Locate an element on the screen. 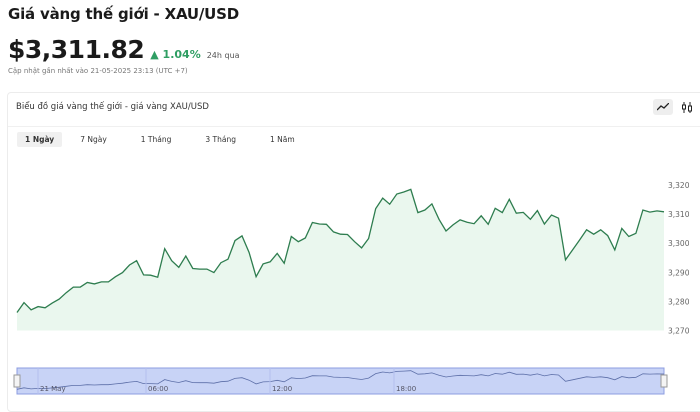  candlestick-icon is located at coordinates (687, 107).